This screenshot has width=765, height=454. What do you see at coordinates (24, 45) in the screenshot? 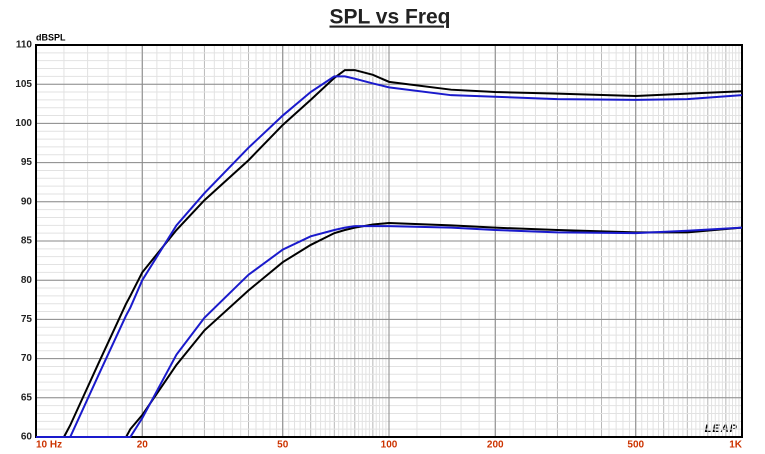
I see `y-tick-label: 110` at bounding box center [24, 45].